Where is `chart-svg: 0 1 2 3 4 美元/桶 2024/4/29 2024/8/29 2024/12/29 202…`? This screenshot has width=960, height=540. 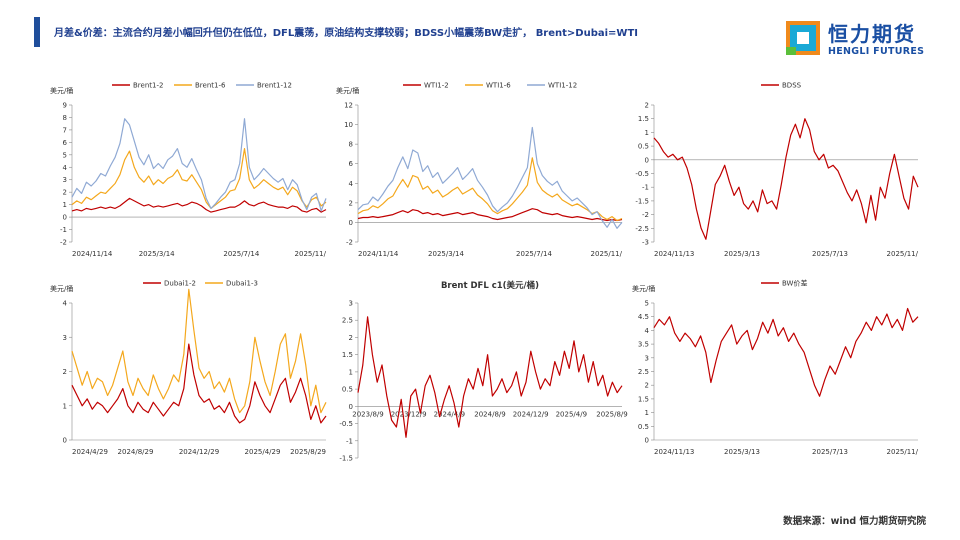 chart-svg: 0 1 2 3 4 美元/桶 2024/4/29 2024/8/29 2024/12/29 202… is located at coordinates (188, 368).